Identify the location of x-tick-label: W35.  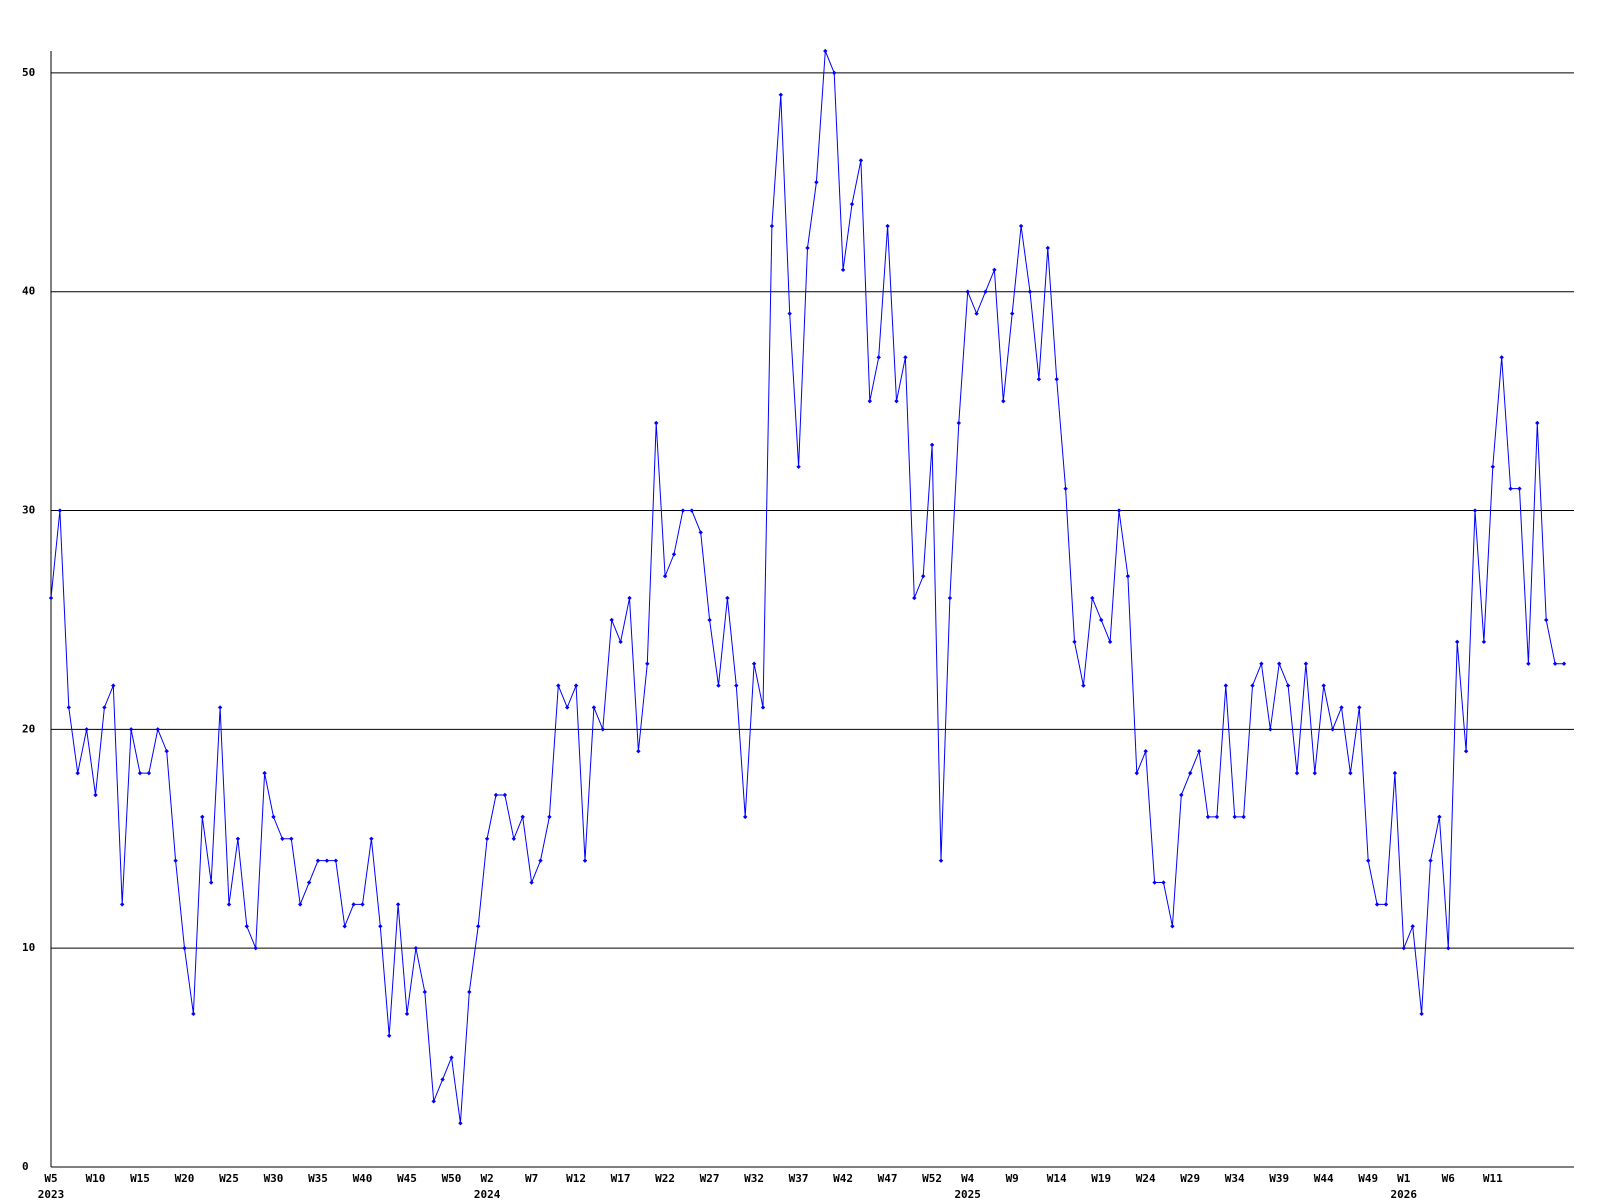
(318, 1178).